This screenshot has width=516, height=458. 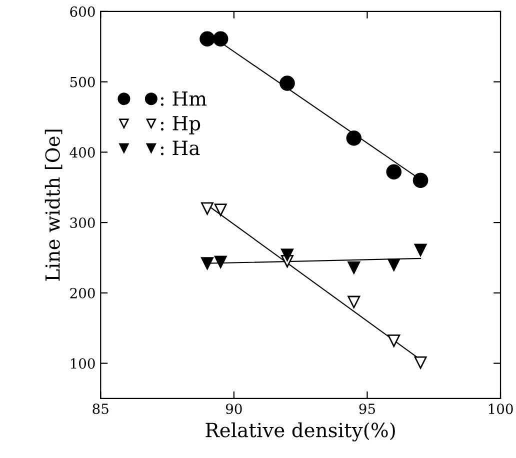 What do you see at coordinates (367, 409) in the screenshot?
I see `x-tick-label: 95` at bounding box center [367, 409].